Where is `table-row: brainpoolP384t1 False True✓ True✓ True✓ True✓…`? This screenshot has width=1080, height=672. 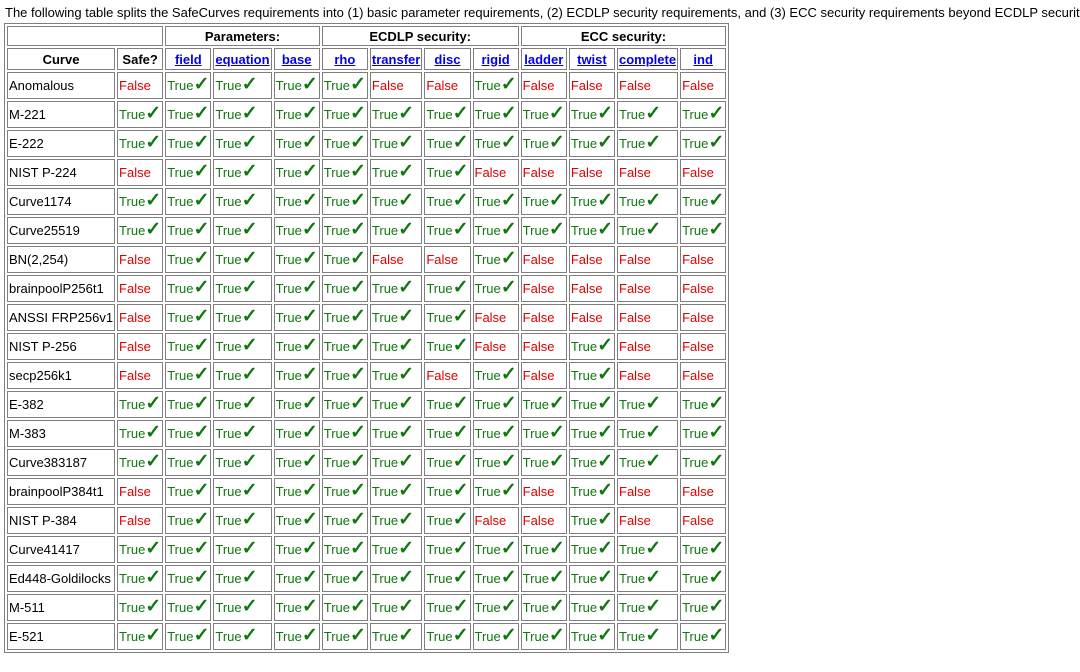
table-row: brainpoolP384t1 False True✓ True✓ True✓ True✓… is located at coordinates (367, 491).